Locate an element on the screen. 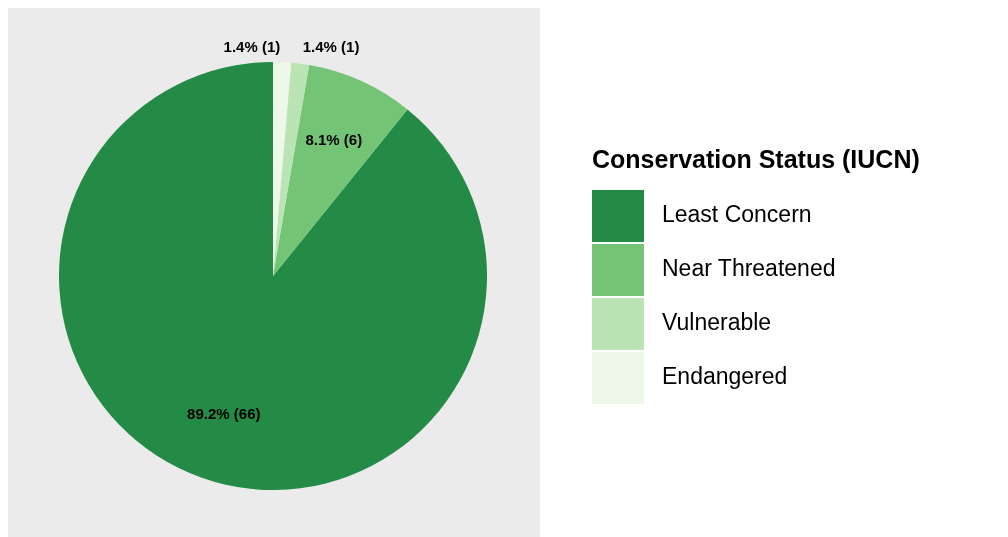 Image resolution: width=1008 pixels, height=537 pixels. data-label: 89.2% (66) is located at coordinates (224, 414).